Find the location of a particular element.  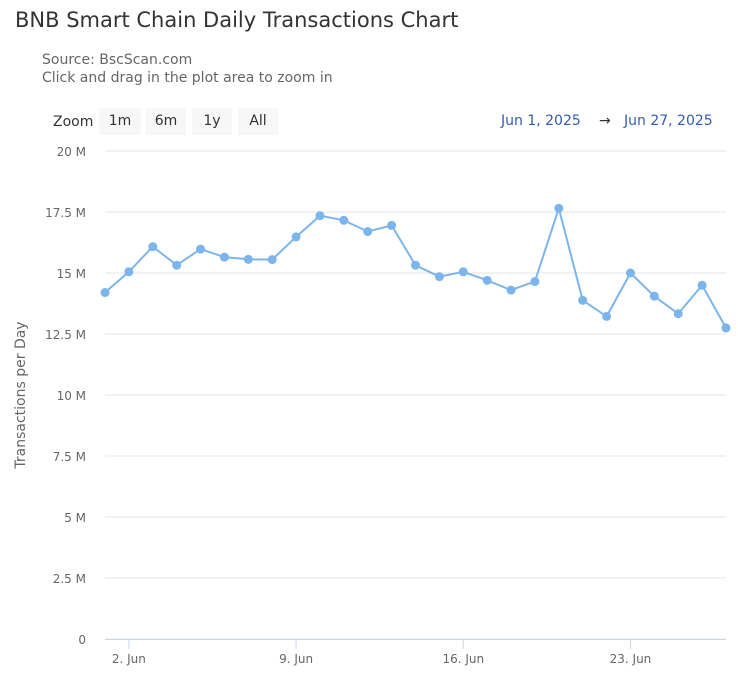

x-tick-label: 16. Jun is located at coordinates (463, 659).